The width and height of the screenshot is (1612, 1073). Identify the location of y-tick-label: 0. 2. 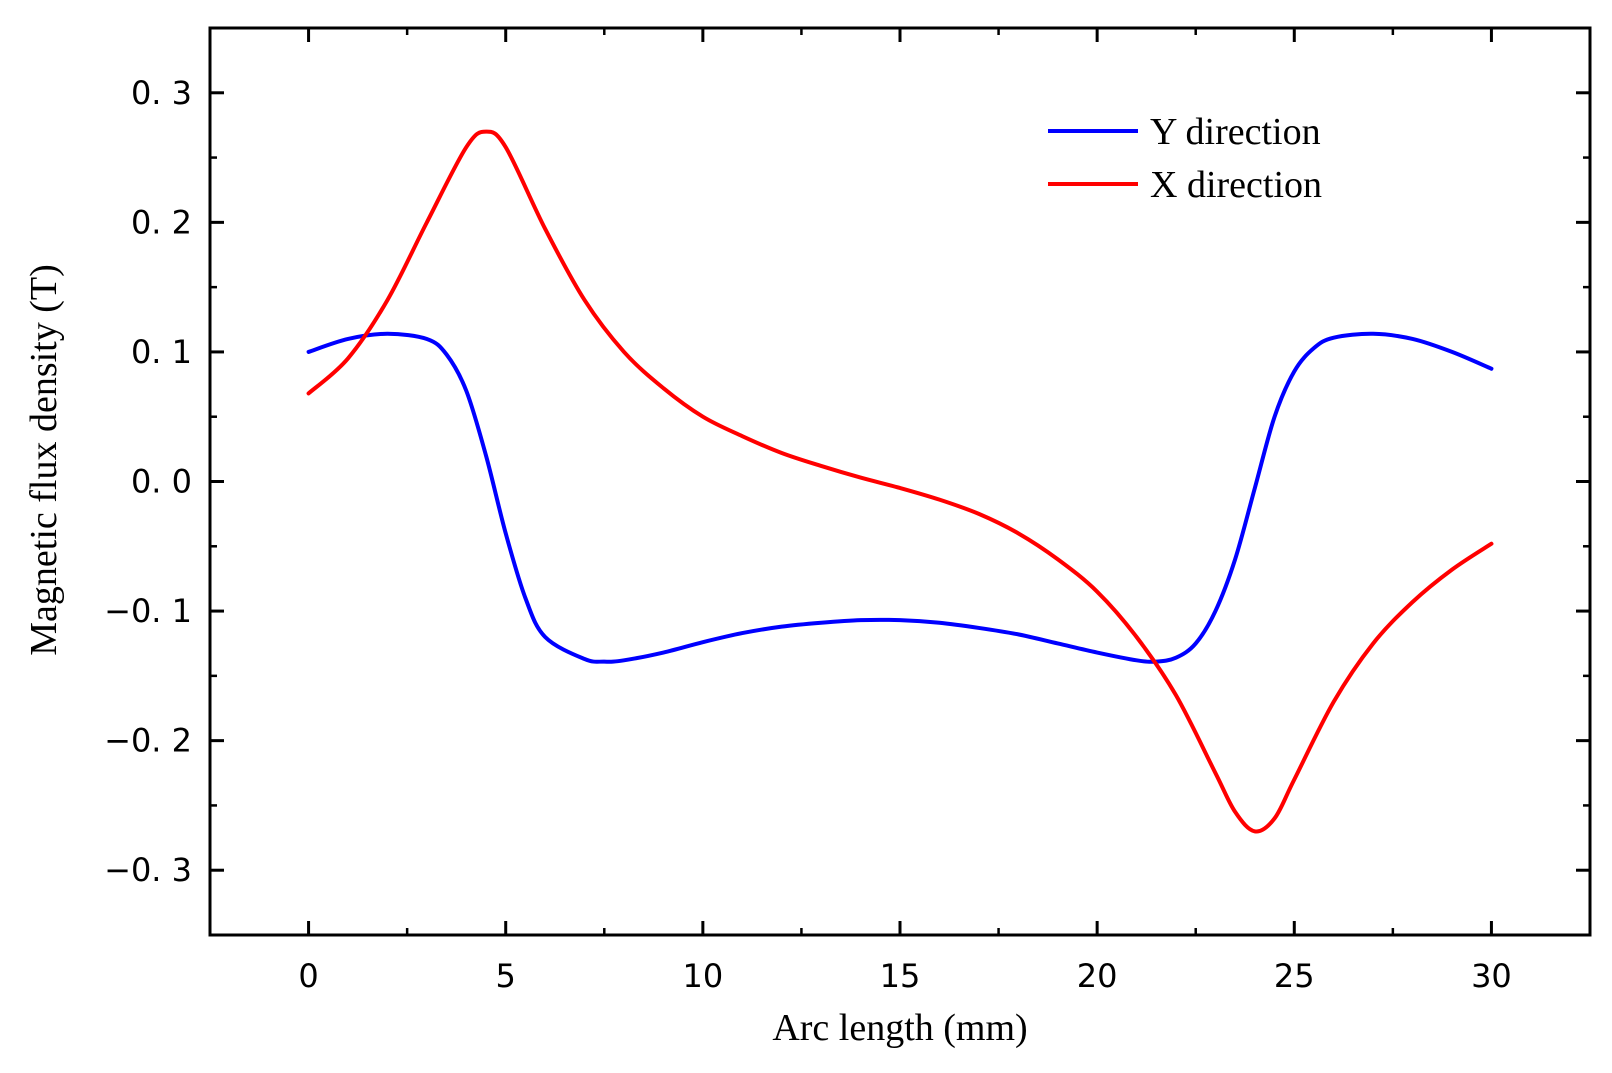
(161, 222).